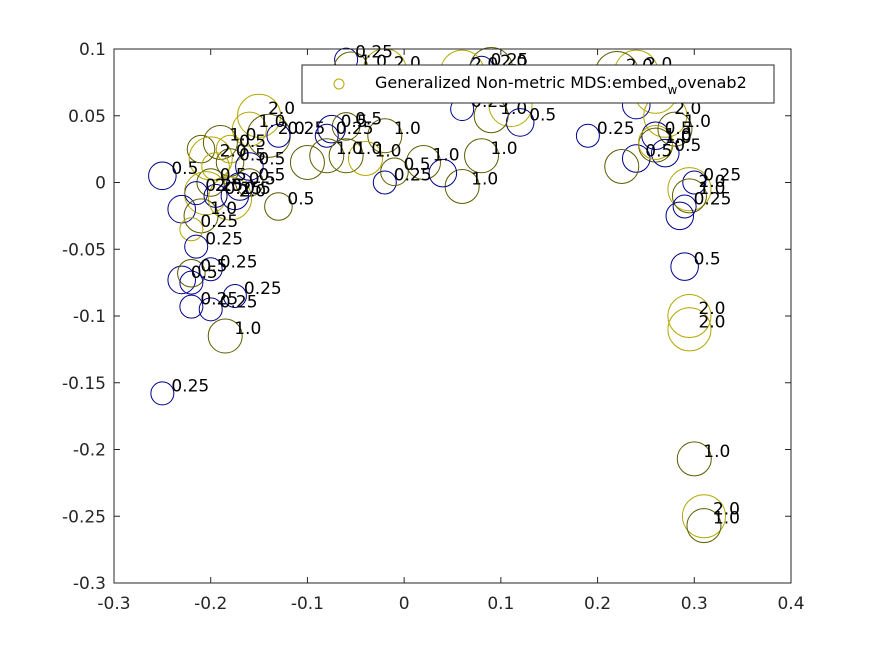 Image resolution: width=875 pixels, height=656 pixels. Describe the element at coordinates (711, 82) in the screenshot. I see `legend-entry-end: ovenab2` at that location.